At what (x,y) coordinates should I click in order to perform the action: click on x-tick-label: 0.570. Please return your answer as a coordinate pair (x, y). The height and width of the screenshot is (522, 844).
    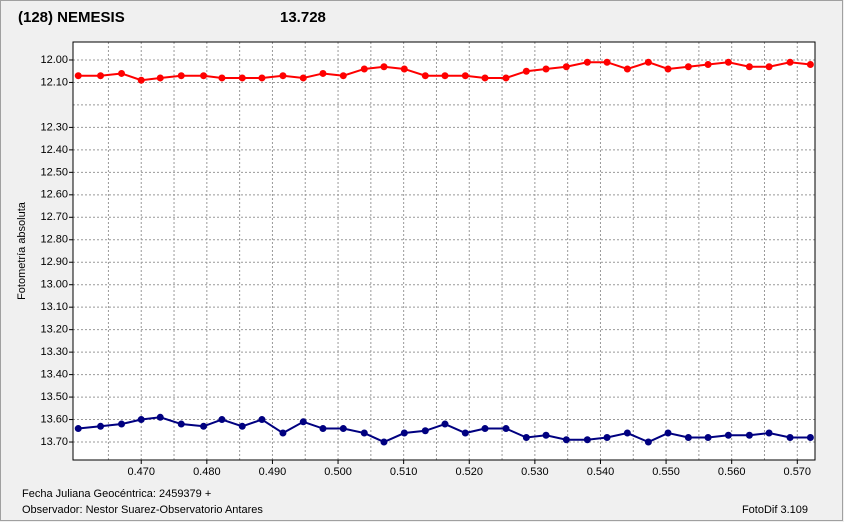
    Looking at the image, I should click on (798, 472).